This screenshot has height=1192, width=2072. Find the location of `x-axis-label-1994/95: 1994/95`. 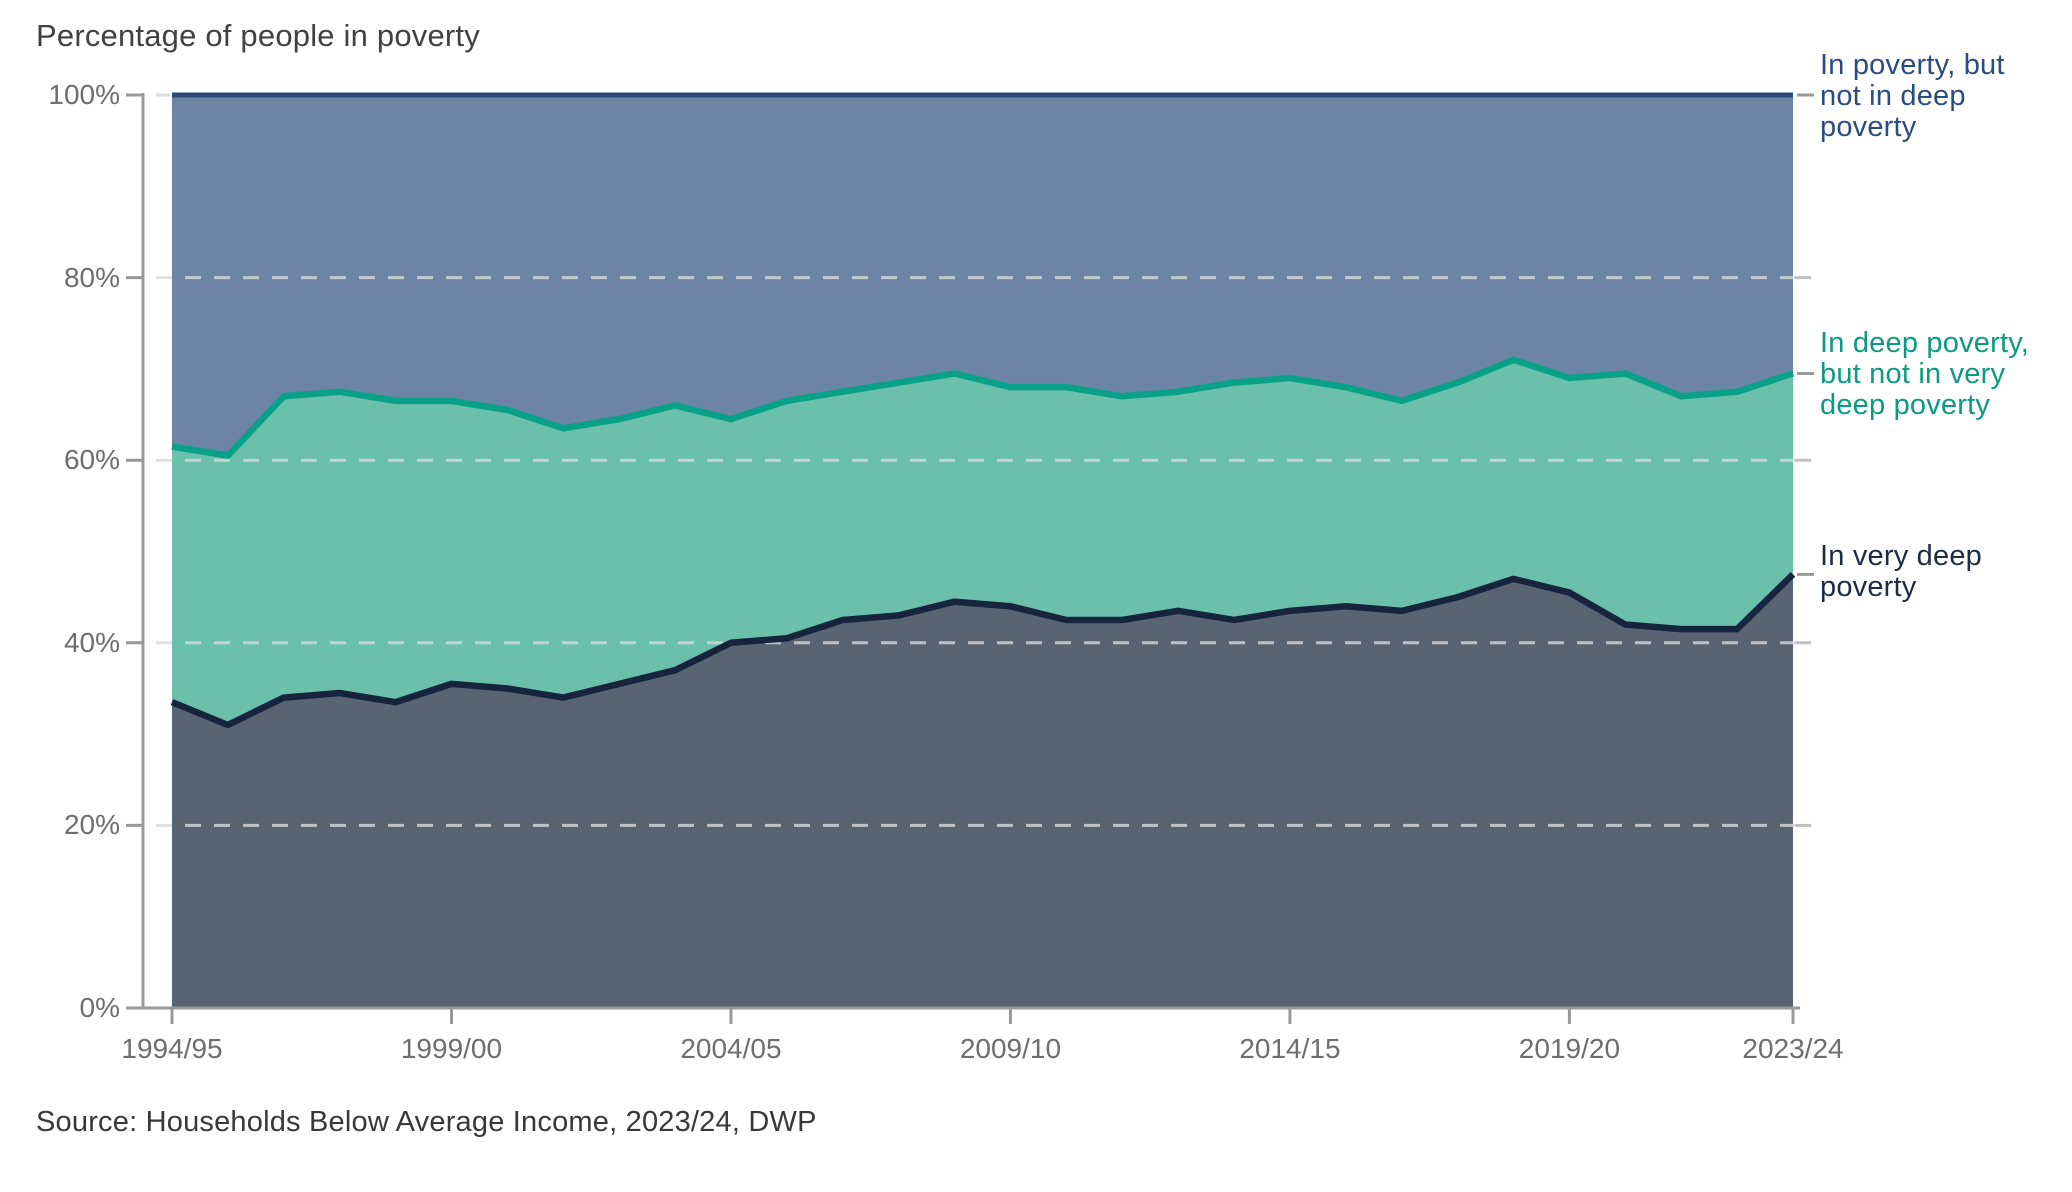

x-axis-label-1994/95: 1994/95 is located at coordinates (172, 1048).